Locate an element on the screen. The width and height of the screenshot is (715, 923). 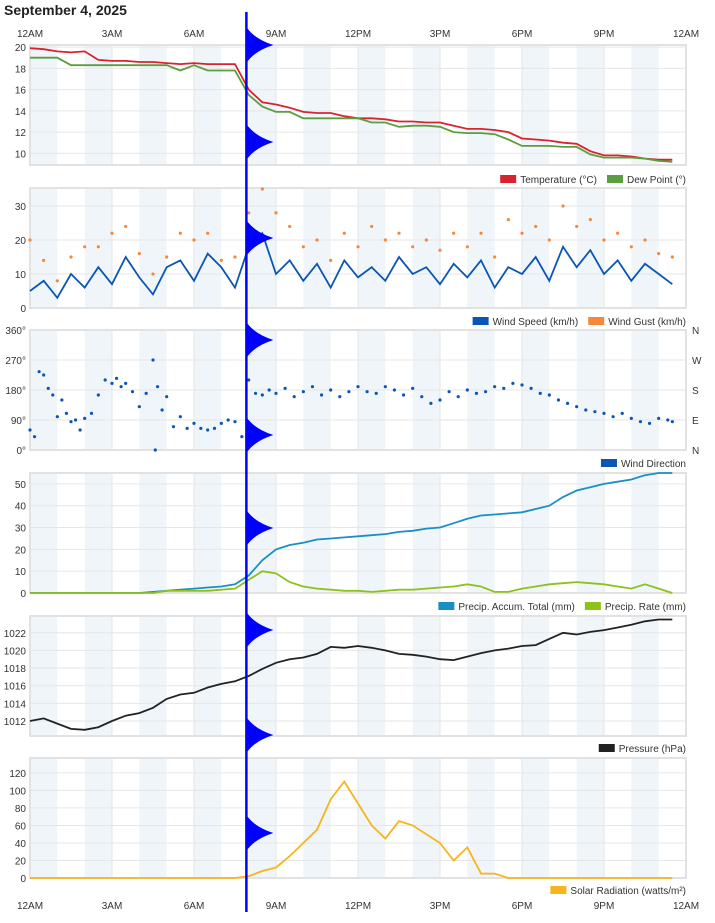
legend-label: Wind Gust (km/h) is located at coordinates (647, 322).